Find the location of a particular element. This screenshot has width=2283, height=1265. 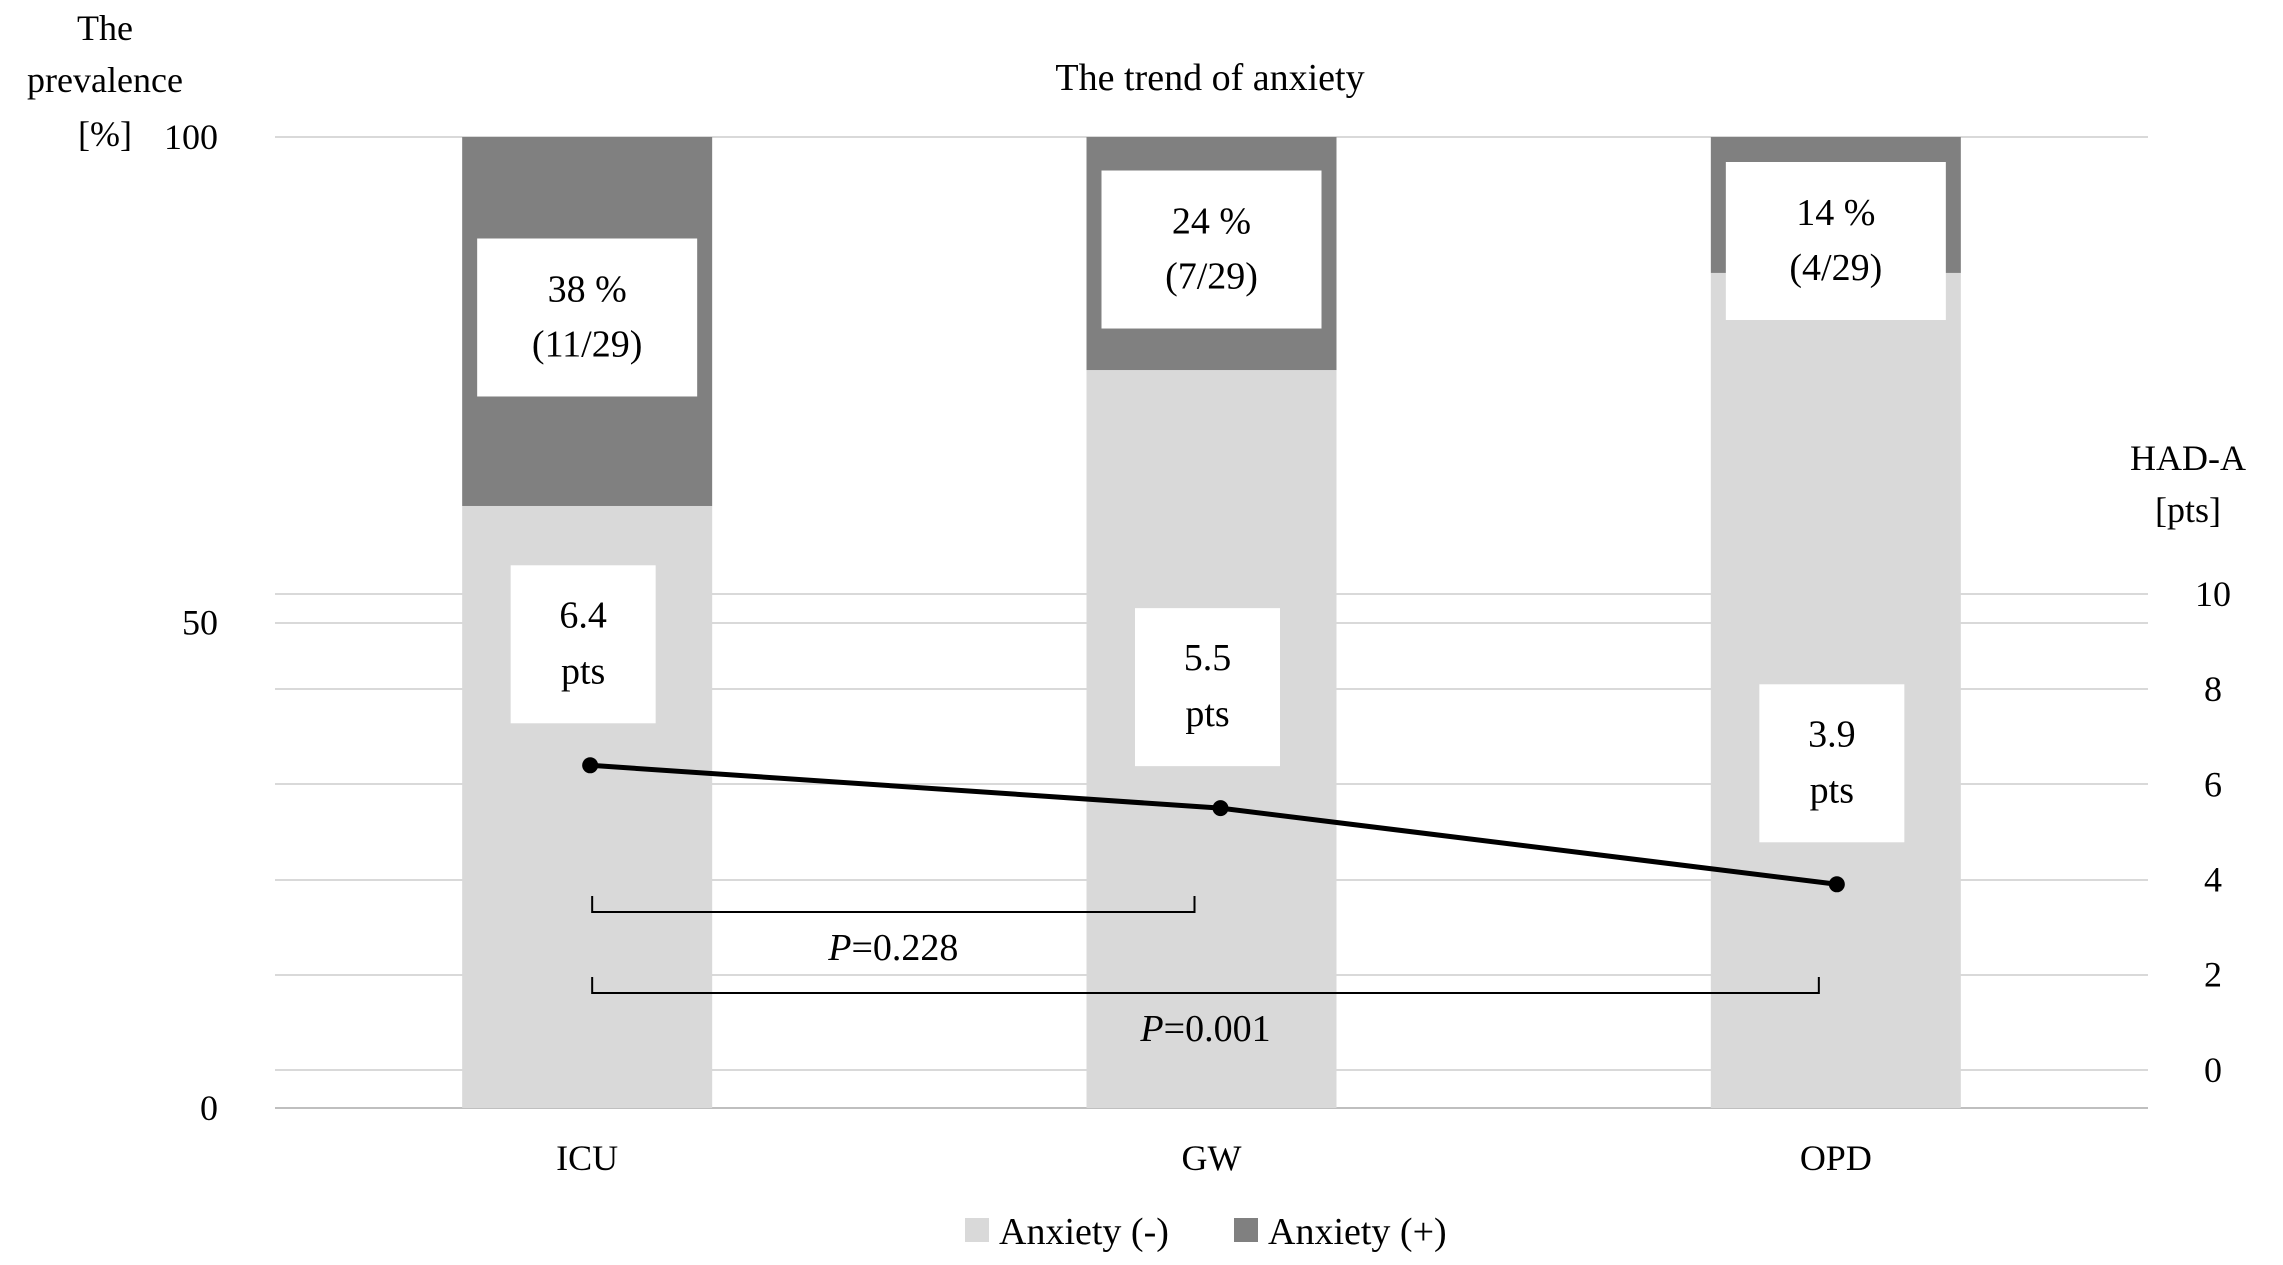

category-label: ICU is located at coordinates (587, 1158).